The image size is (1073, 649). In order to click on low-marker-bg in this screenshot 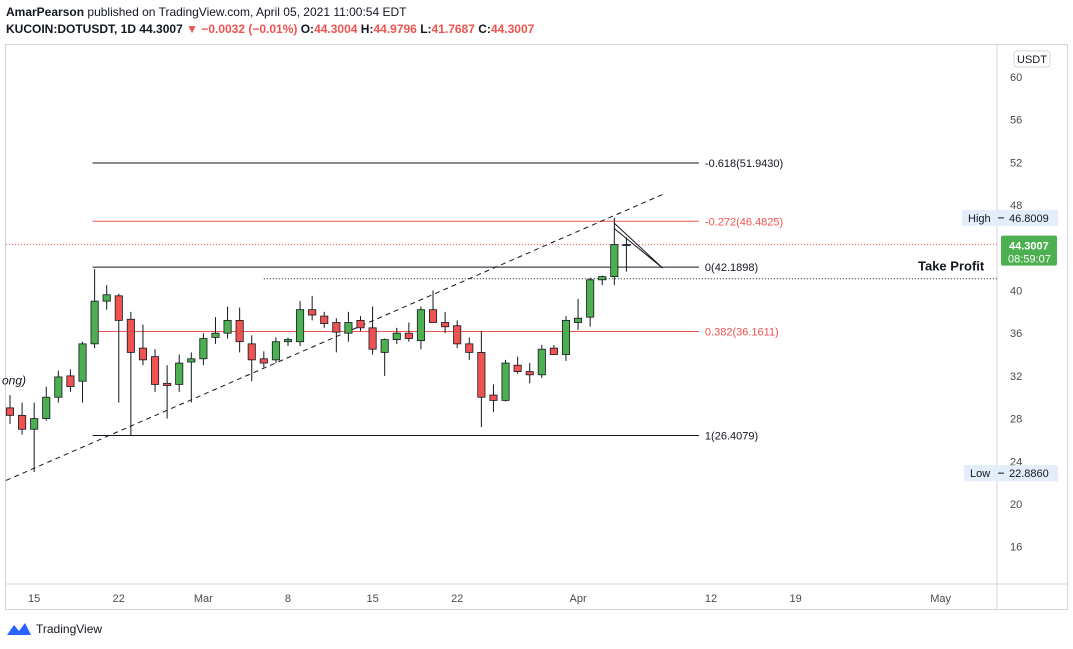, I will do `click(1011, 473)`.